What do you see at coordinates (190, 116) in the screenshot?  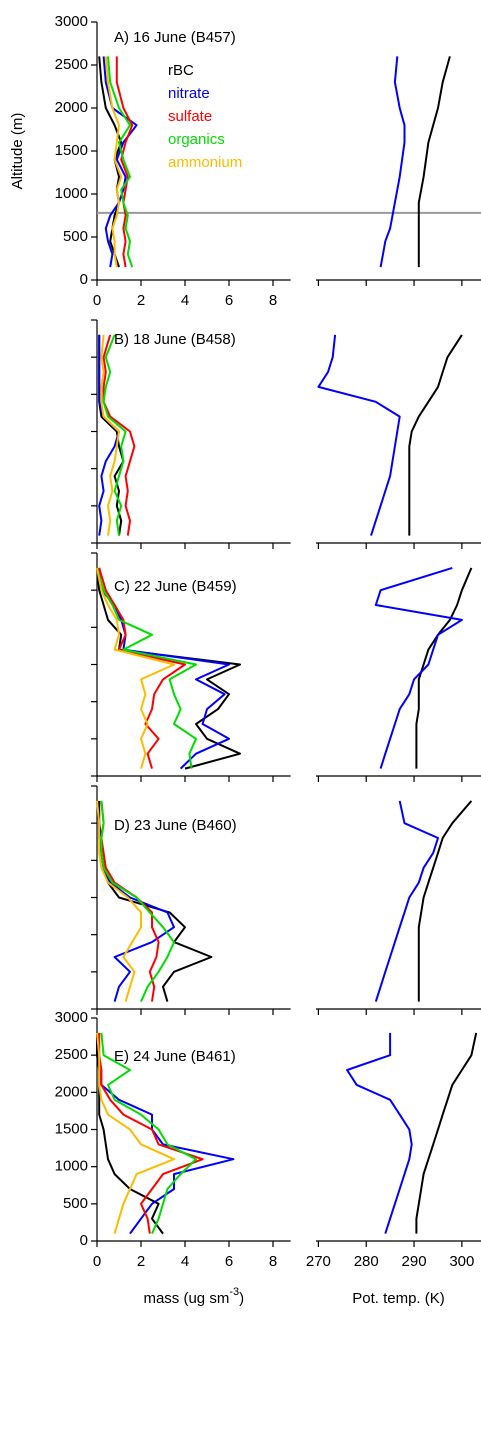 I see `legend-entry: sulfate` at bounding box center [190, 116].